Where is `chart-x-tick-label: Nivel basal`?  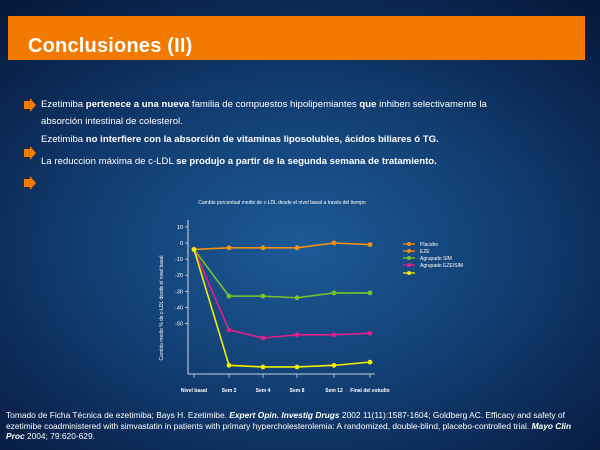 chart-x-tick-label: Nivel basal is located at coordinates (194, 391).